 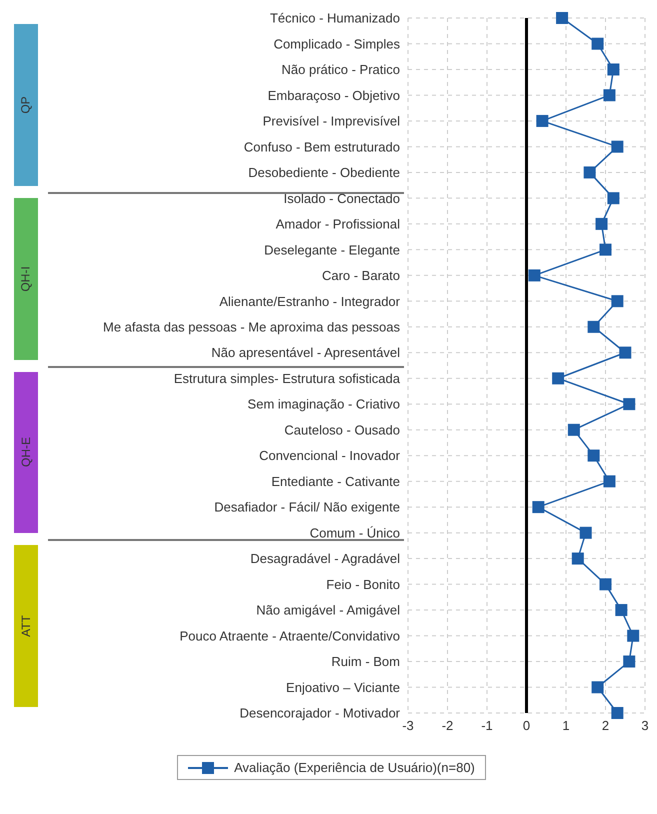 I want to click on y-tick-label: Estrutura simples- Estrutura sofisticada, so click(x=287, y=378).